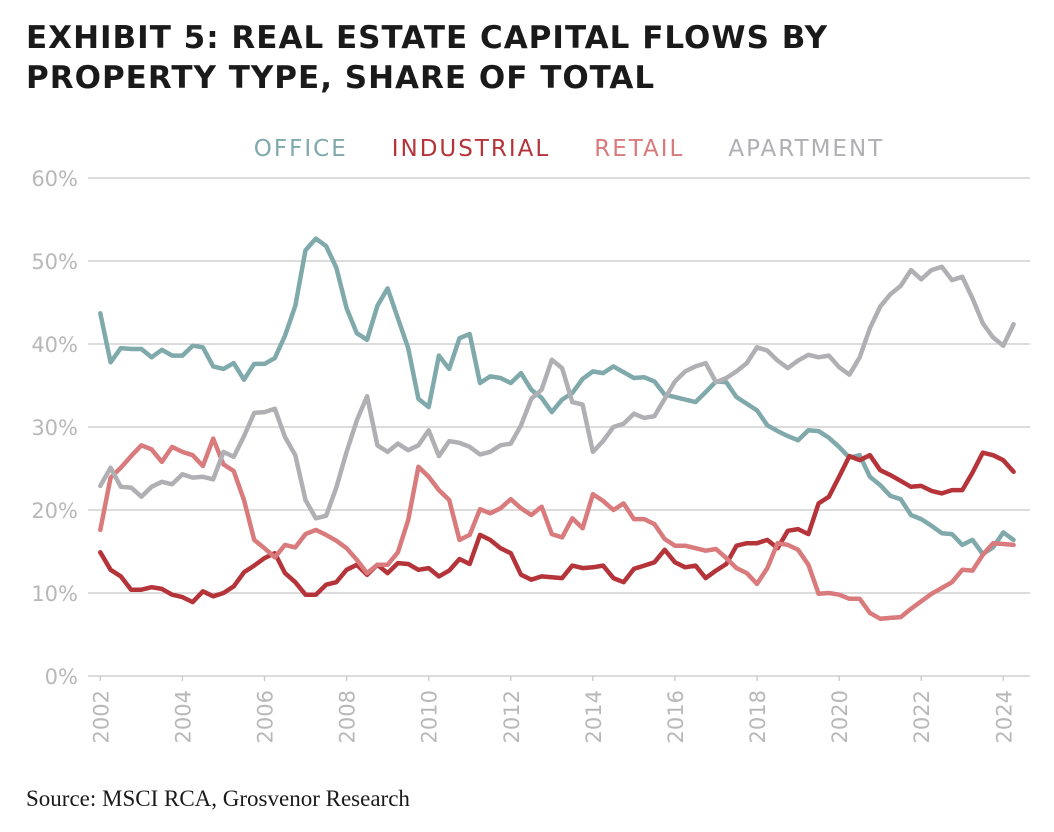 The image size is (1054, 832). I want to click on chart-title: PROPERTY TYPE, SHARE OF TOTAL, so click(340, 78).